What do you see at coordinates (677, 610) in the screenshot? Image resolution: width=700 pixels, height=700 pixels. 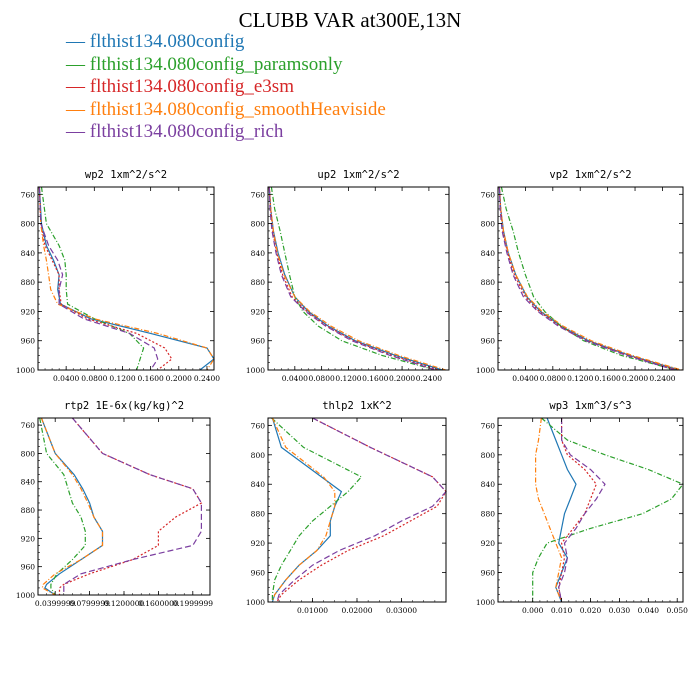 I see `x-tick-label: 0.050` at bounding box center [677, 610].